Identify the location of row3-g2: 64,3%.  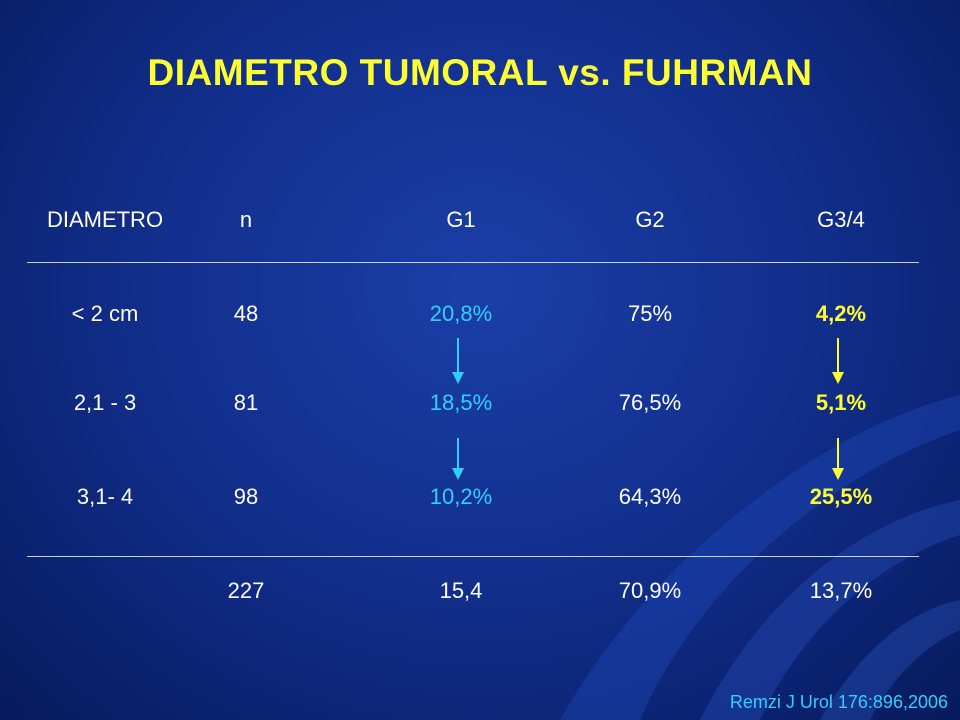
(650, 496).